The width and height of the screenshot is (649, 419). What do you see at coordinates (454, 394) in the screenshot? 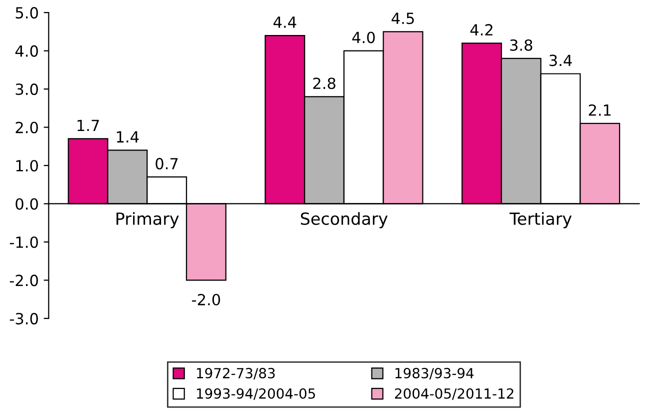
I see `legend-label: 2004-05/2011-12` at bounding box center [454, 394].